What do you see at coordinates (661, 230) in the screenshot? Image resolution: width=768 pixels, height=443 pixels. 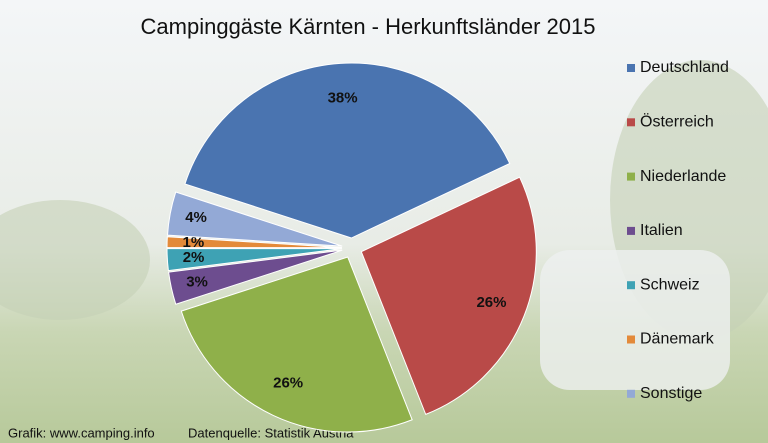 I see `legend-label: Italien` at bounding box center [661, 230].